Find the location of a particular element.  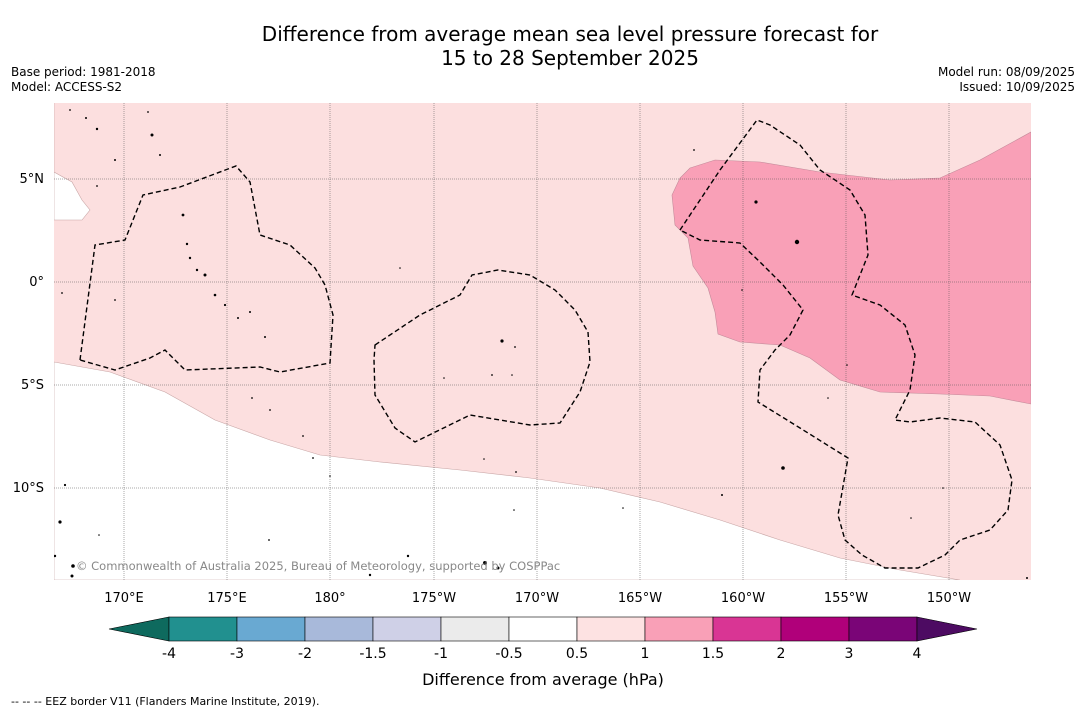

lon-label-170w: 170°W is located at coordinates (537, 598).